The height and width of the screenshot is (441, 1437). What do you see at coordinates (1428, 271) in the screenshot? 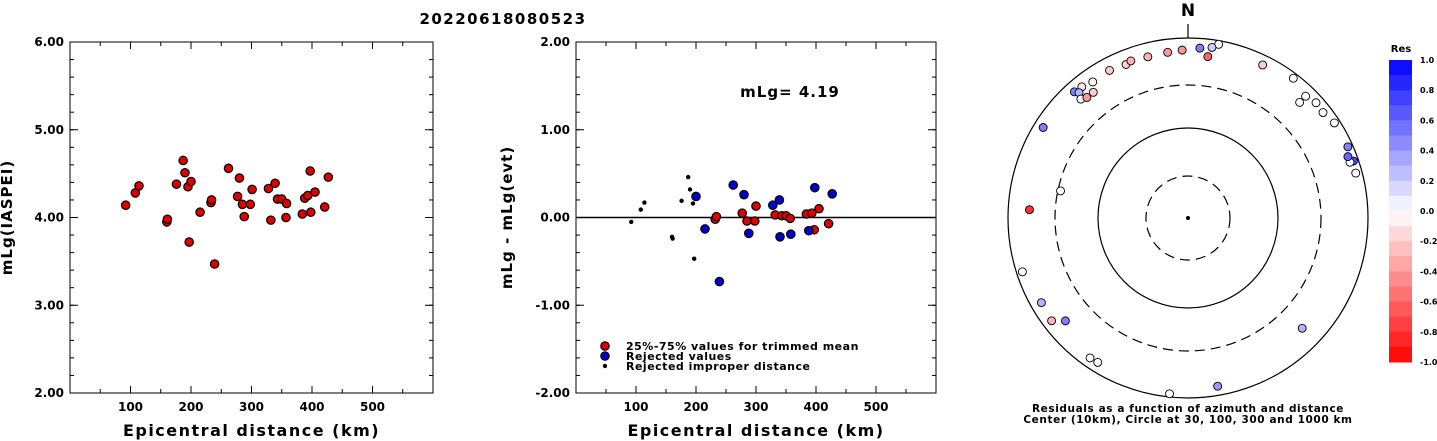
I see `colorbar-tick-label: -0.4` at bounding box center [1428, 271].